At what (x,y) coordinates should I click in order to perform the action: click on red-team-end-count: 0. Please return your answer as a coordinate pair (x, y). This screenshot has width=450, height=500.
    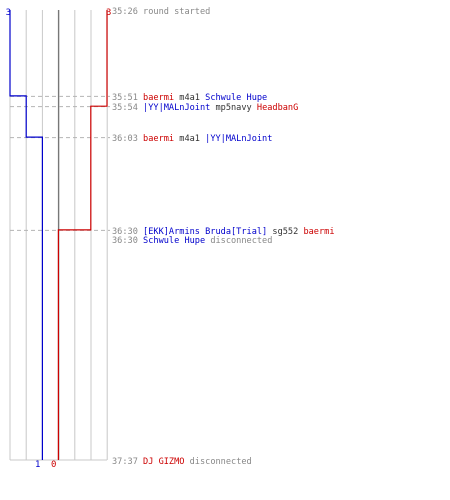
    Looking at the image, I should click on (53, 465).